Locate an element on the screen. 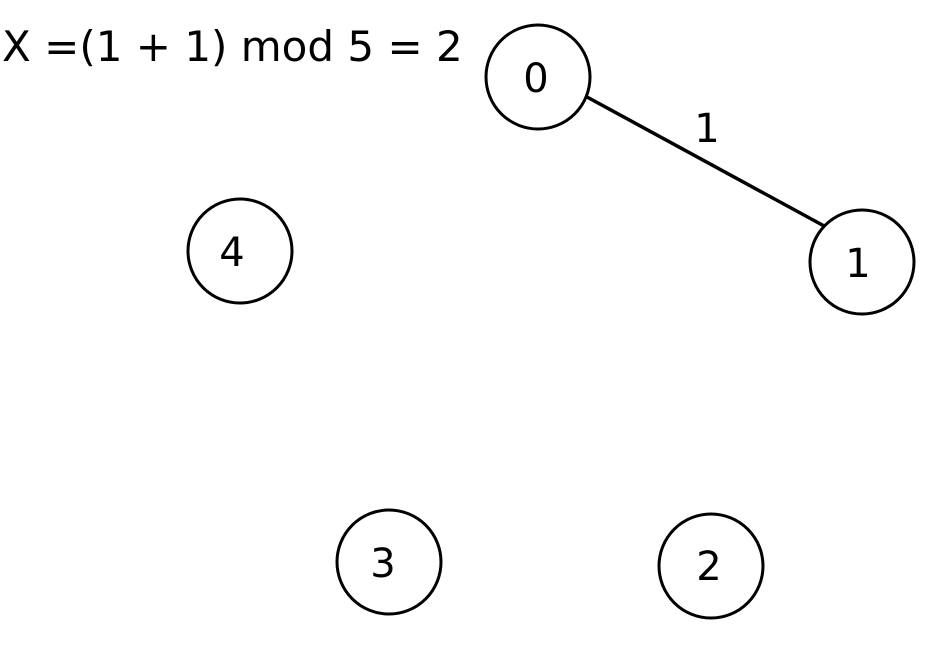  node-3-label: 3 is located at coordinates (382, 564).